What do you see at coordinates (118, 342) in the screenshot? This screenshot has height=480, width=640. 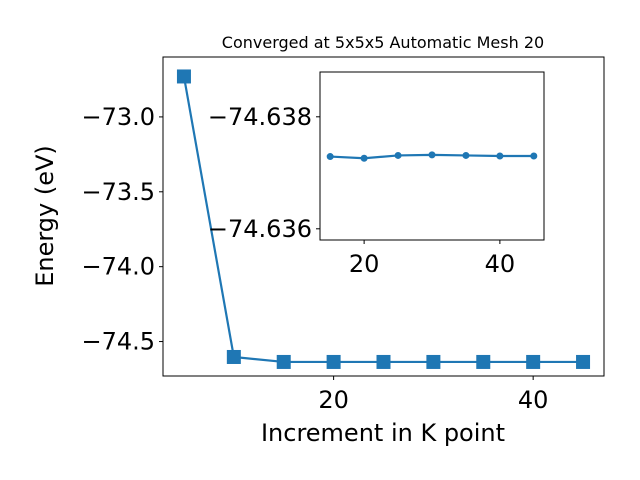 I see `main-y-tick-label: −74.5` at bounding box center [118, 342].